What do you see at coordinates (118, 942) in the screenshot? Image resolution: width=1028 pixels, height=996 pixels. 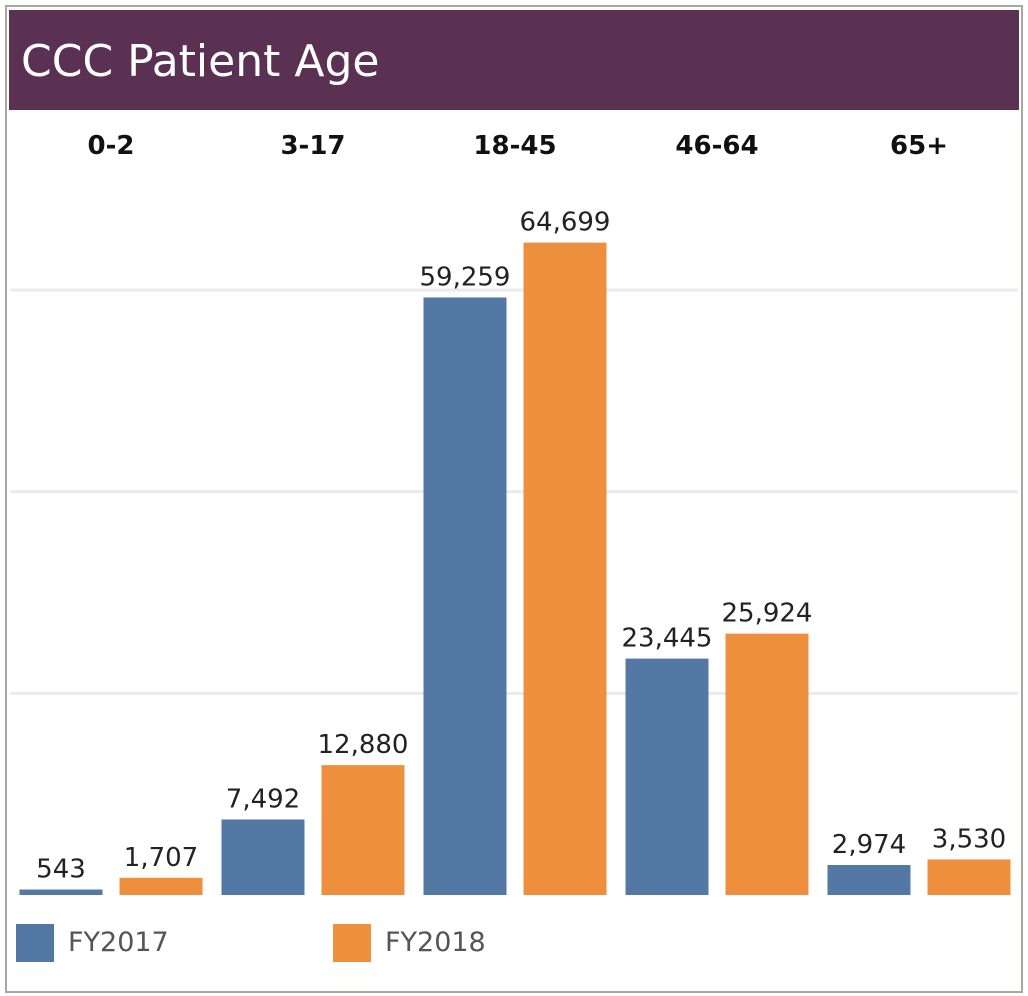 I see `legend-label-fy2017: FY2017` at bounding box center [118, 942].